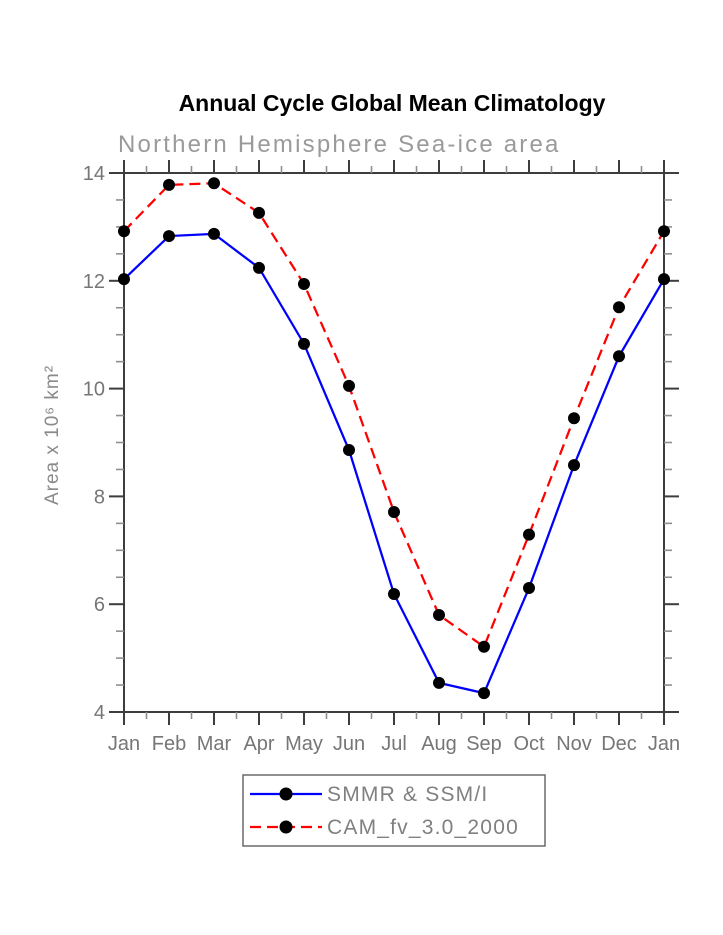 The image size is (723, 935). I want to click on legend: SMMR & SSM/I CAM_fv_3.0_2000, so click(394, 810).